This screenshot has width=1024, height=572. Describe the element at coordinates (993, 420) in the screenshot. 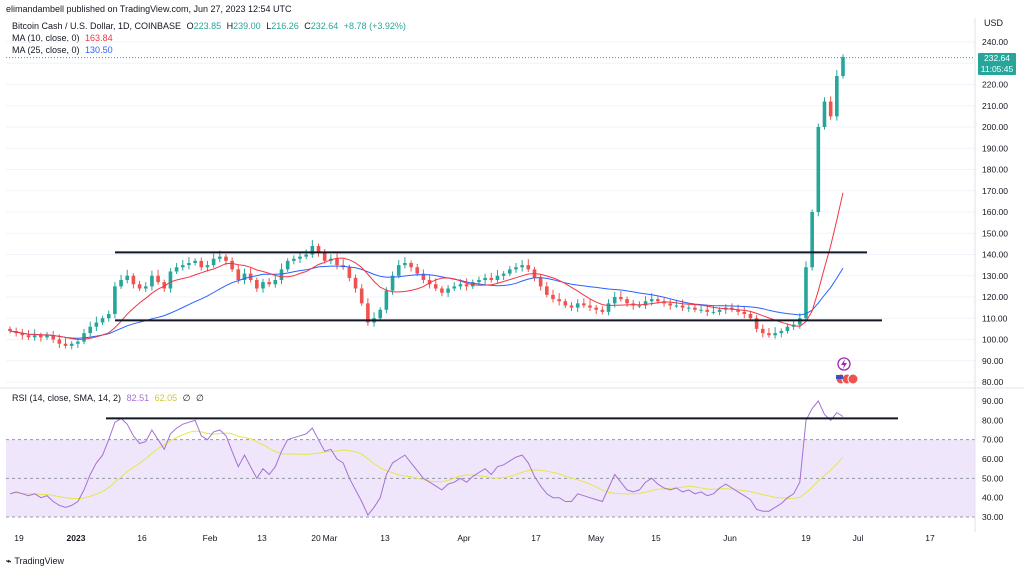

I see `rsi-tick-label: 80.00` at that location.